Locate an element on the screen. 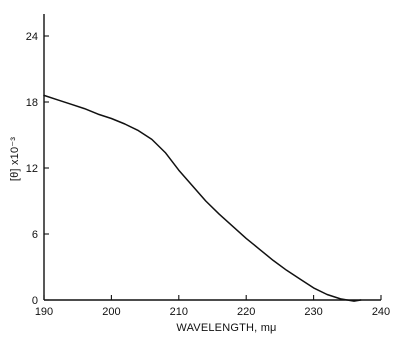  x-tick-label: 200 is located at coordinates (111, 312).